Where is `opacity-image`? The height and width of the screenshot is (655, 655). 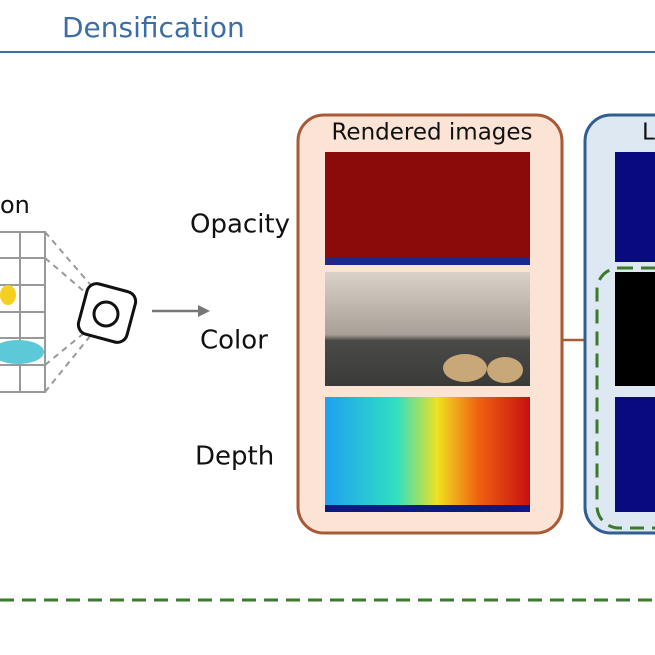 opacity-image is located at coordinates (427, 208).